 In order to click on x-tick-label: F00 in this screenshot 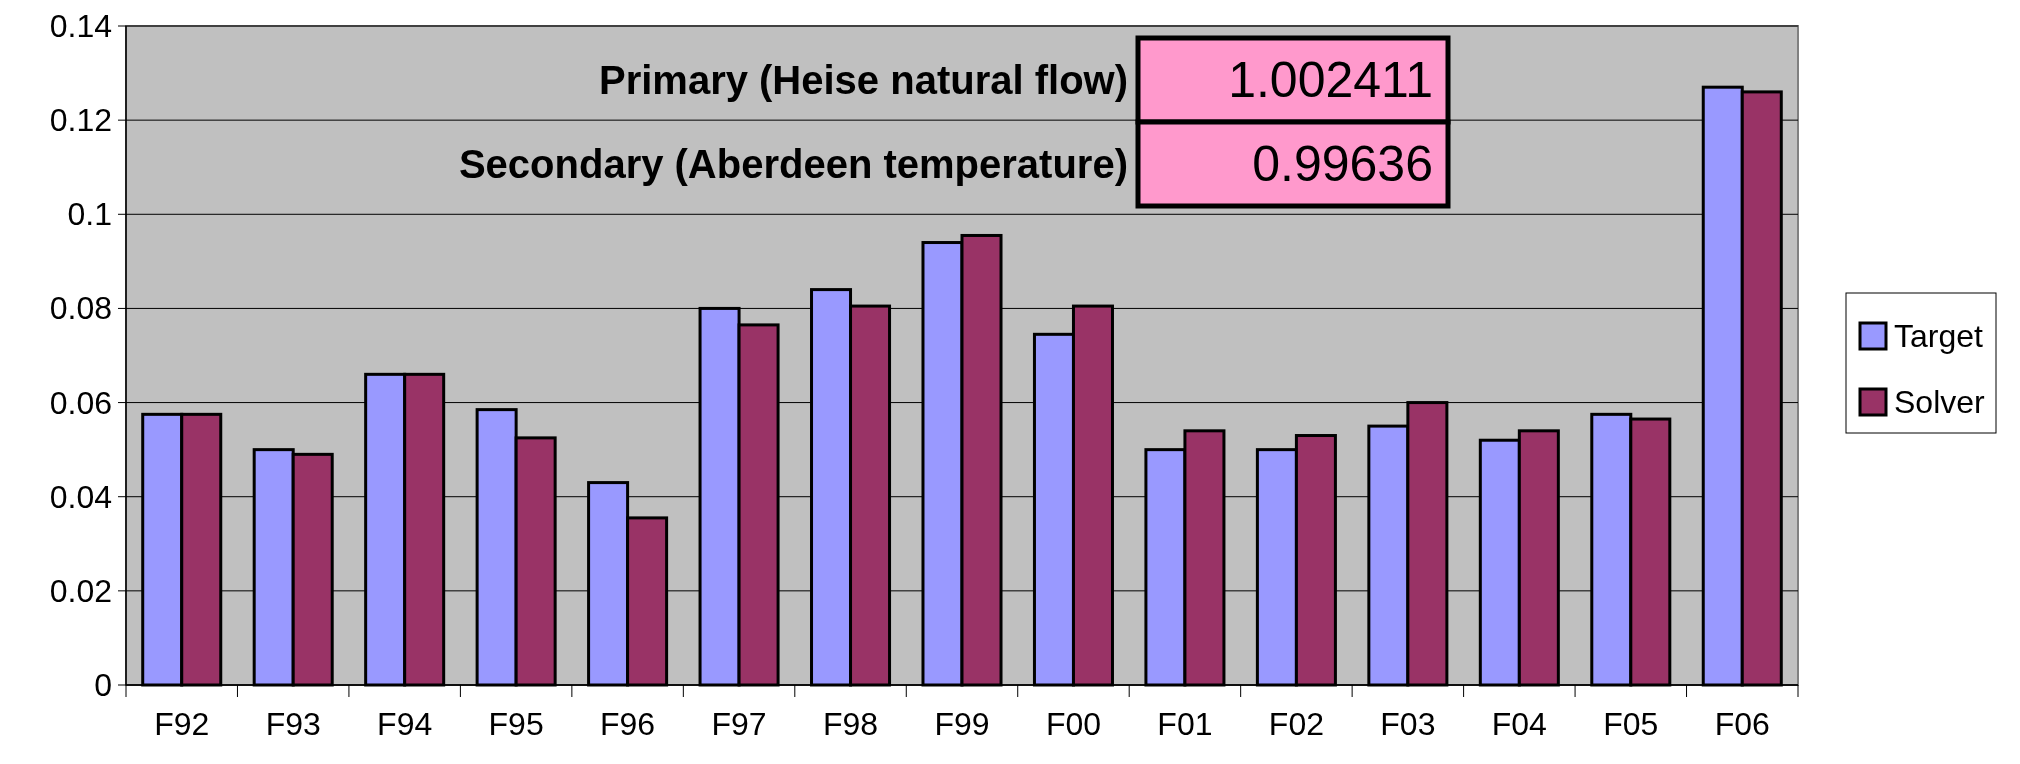, I will do `click(1073, 724)`.